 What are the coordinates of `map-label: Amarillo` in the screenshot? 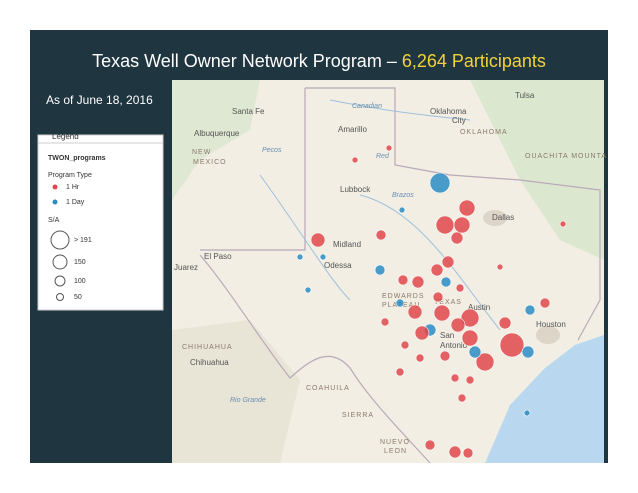 It's located at (352, 129).